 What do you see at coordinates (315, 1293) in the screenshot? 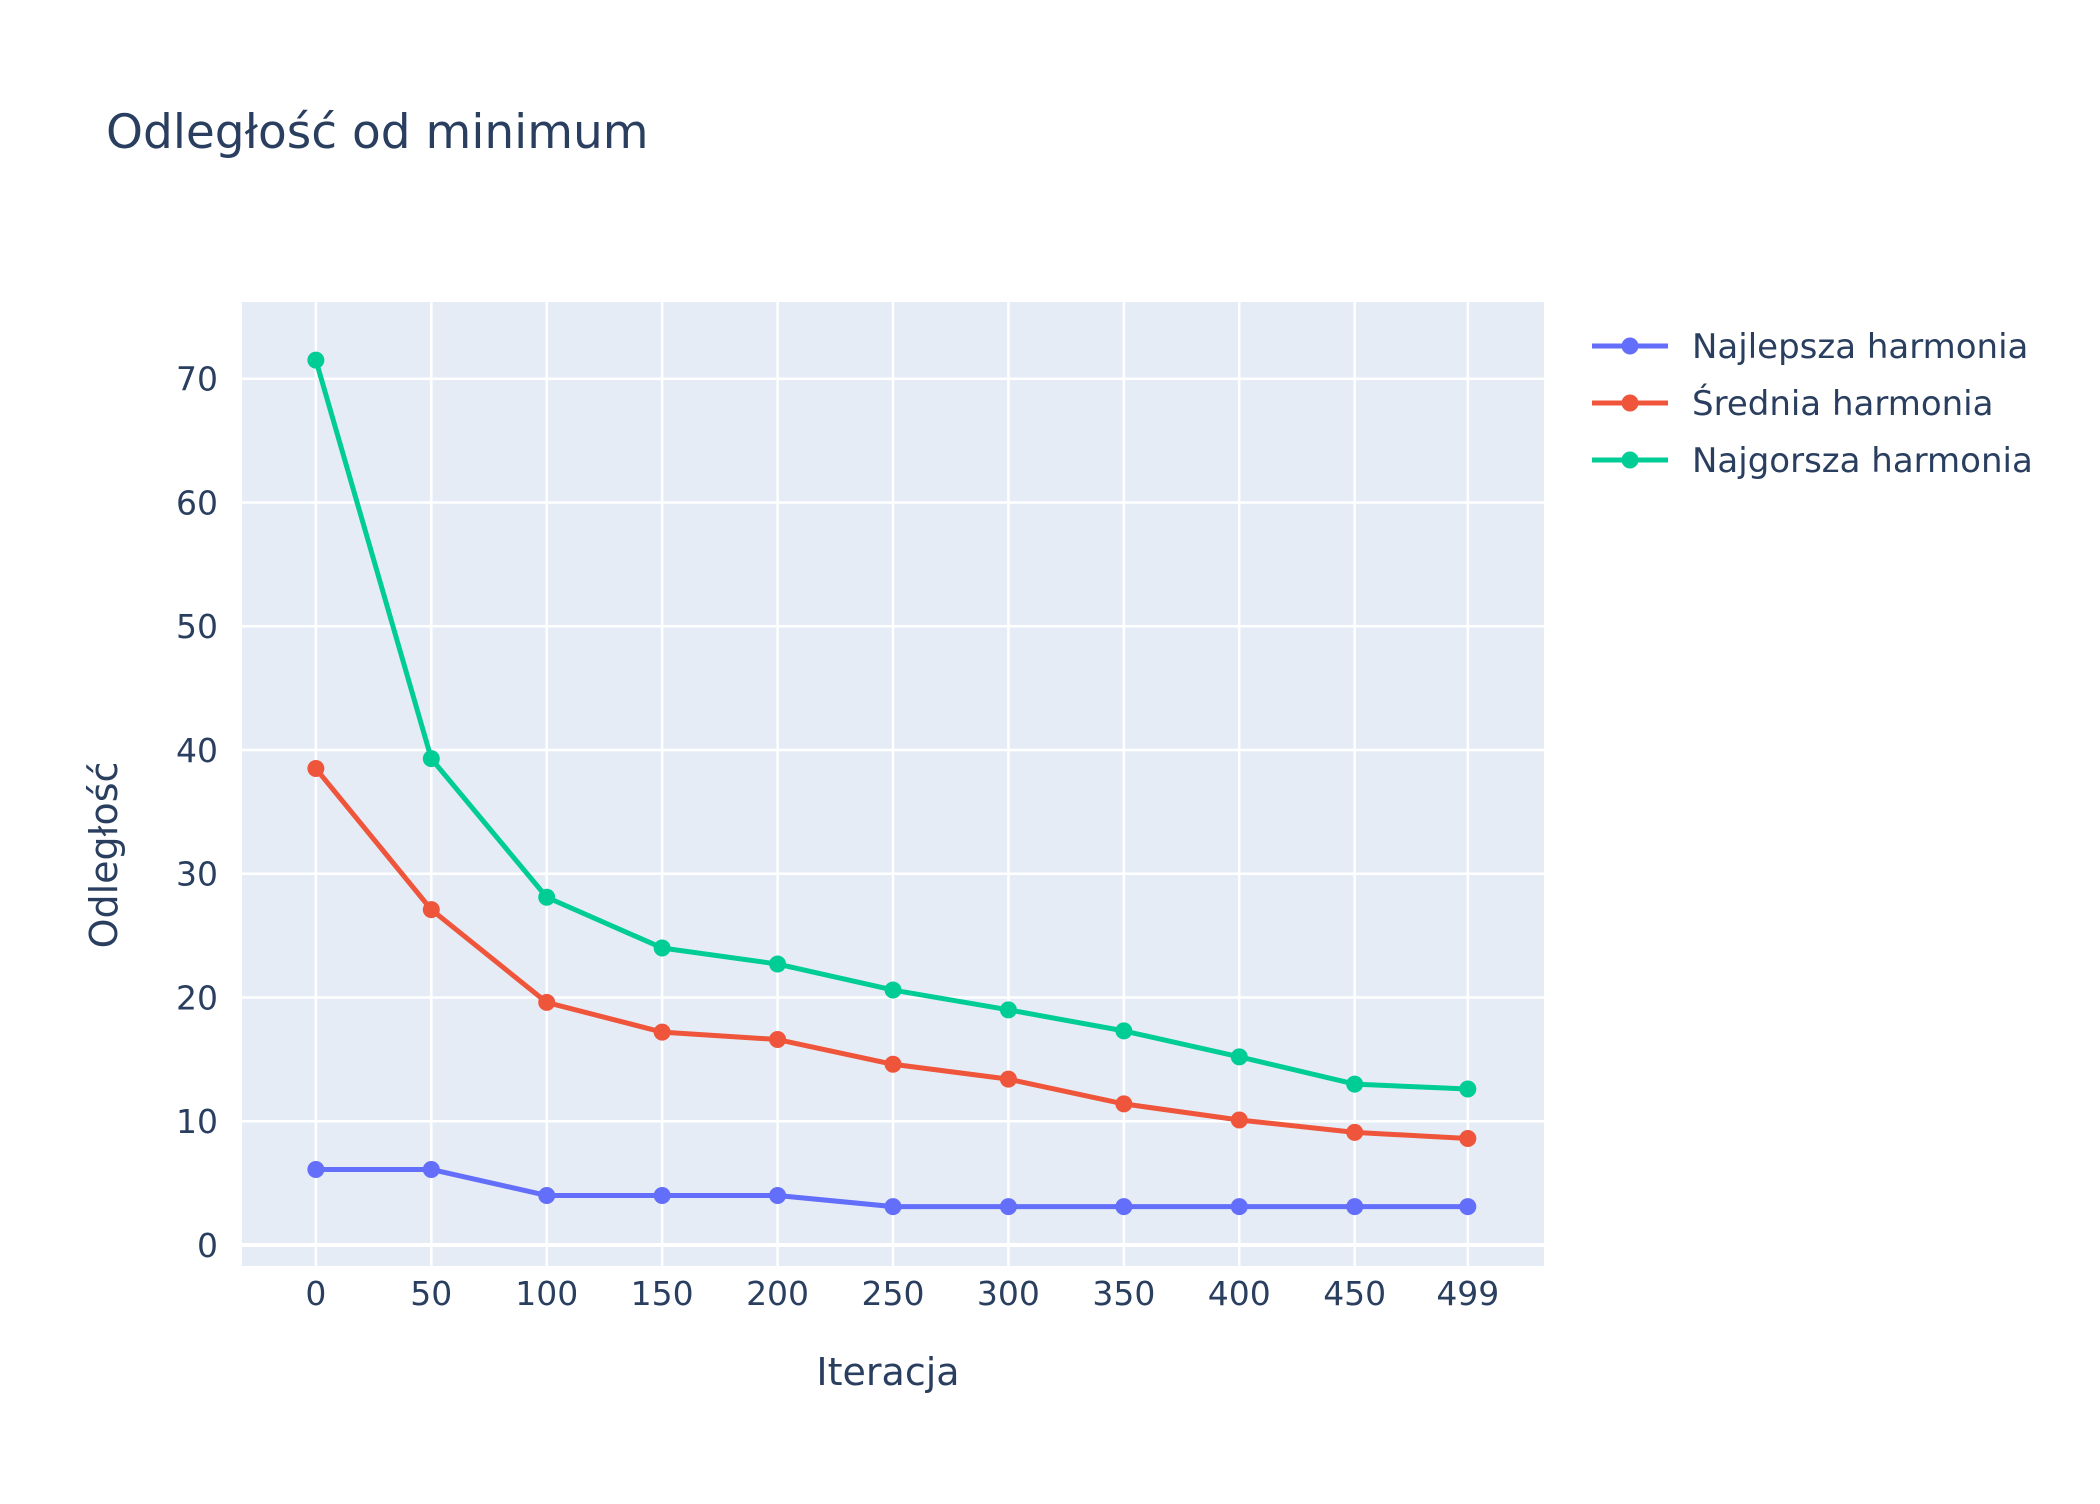
I see `x-tick-label: 0` at bounding box center [315, 1293].